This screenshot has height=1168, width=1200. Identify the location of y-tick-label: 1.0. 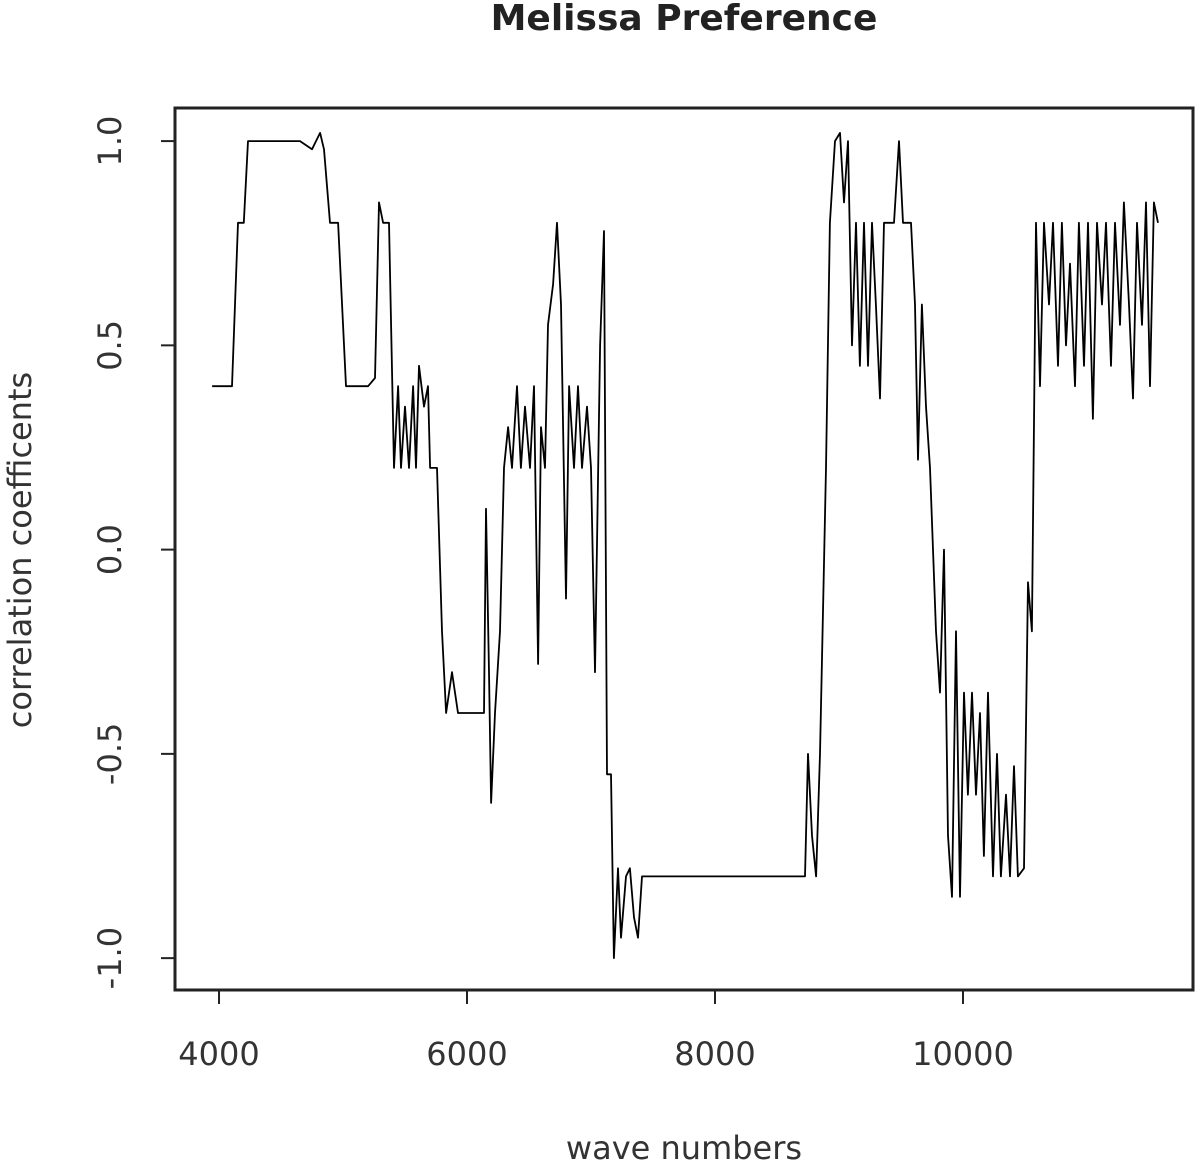
(110, 141).